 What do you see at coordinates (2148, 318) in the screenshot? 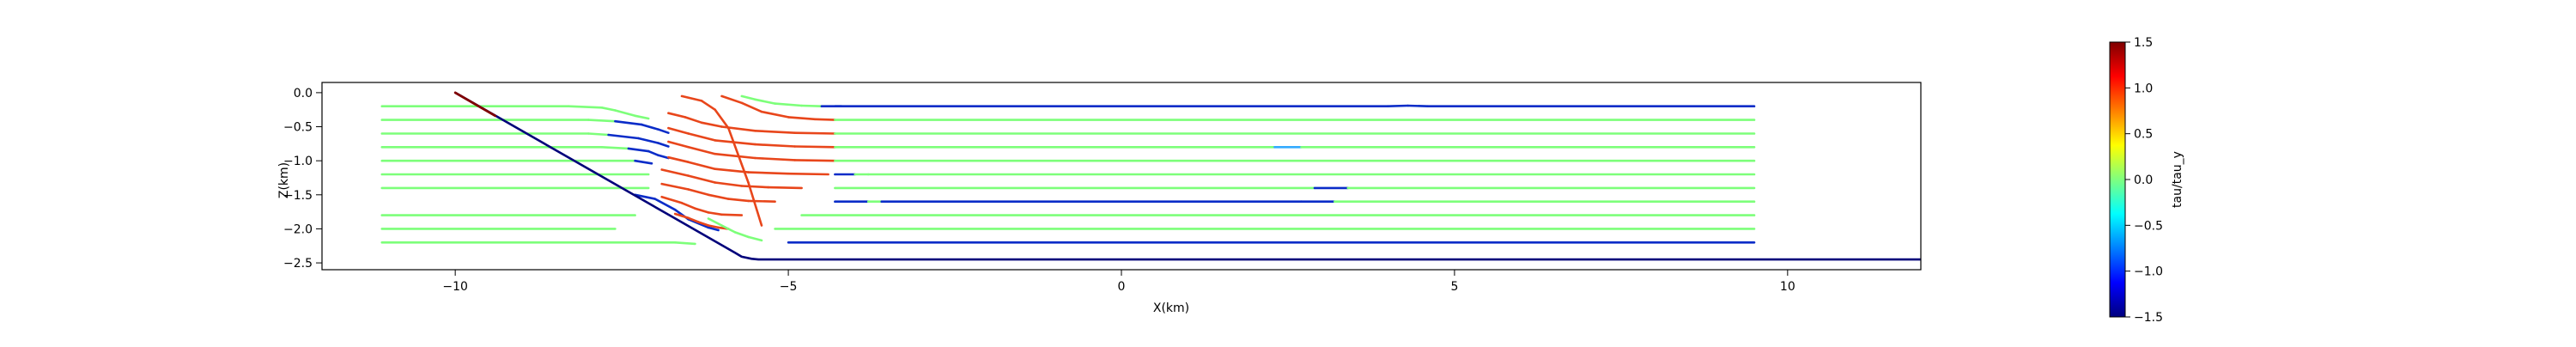
I see `colorbar-tick-label-6: −1.5` at bounding box center [2148, 318].